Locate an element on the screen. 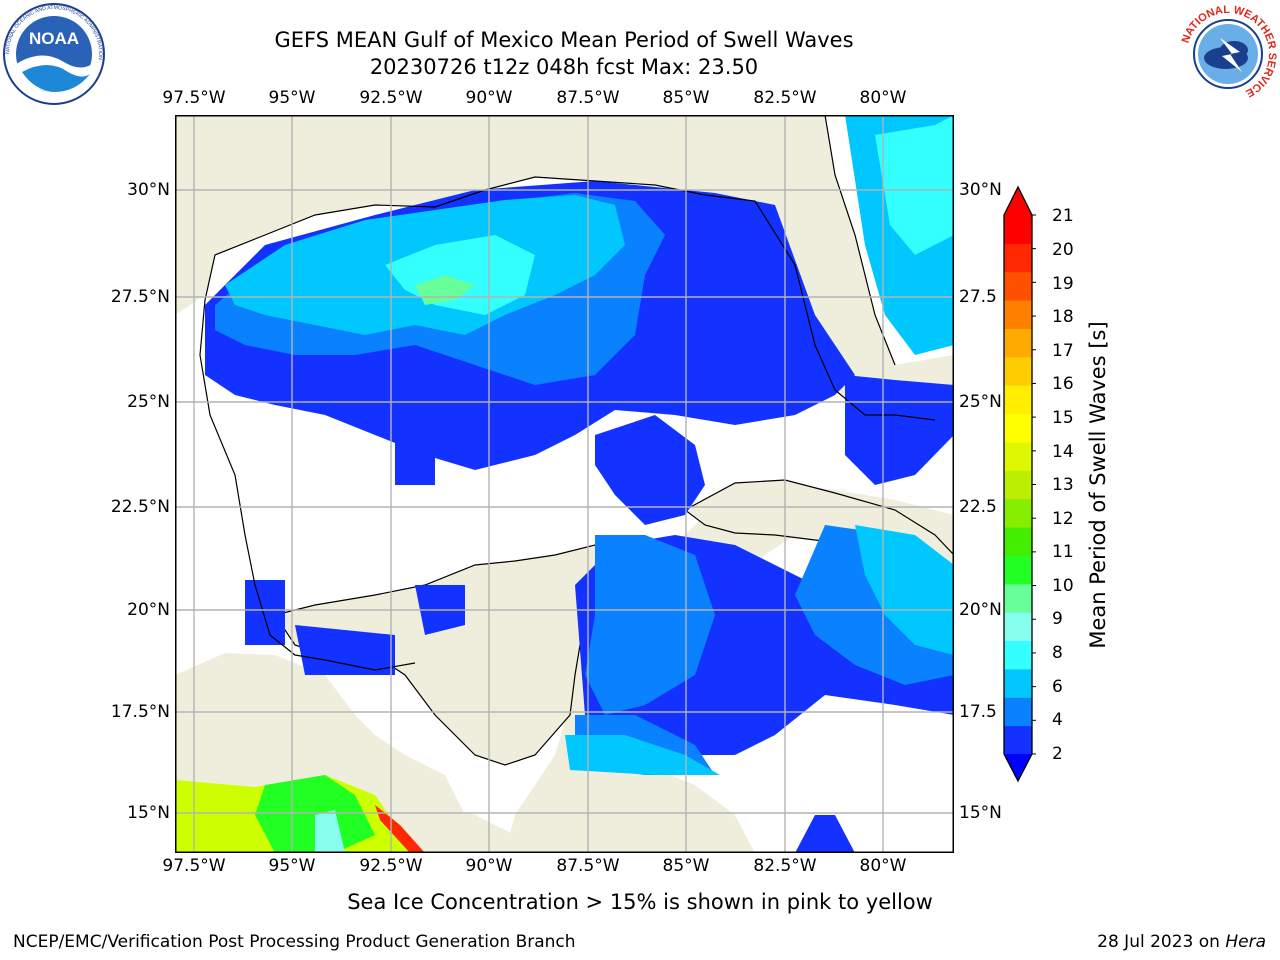  colorbar-tick: 16 is located at coordinates (1063, 384).